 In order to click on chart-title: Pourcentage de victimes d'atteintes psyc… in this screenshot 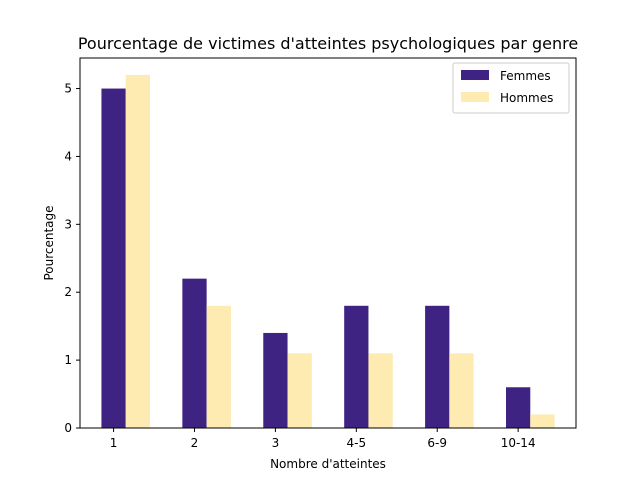, I will do `click(328, 43)`.